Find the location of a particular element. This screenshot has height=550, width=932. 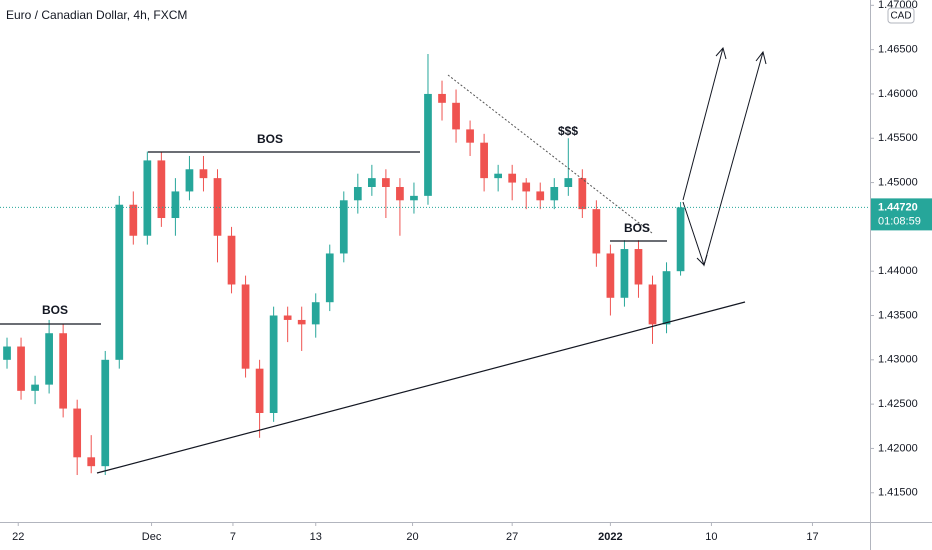

x-tick-label: 13 is located at coordinates (316, 537).